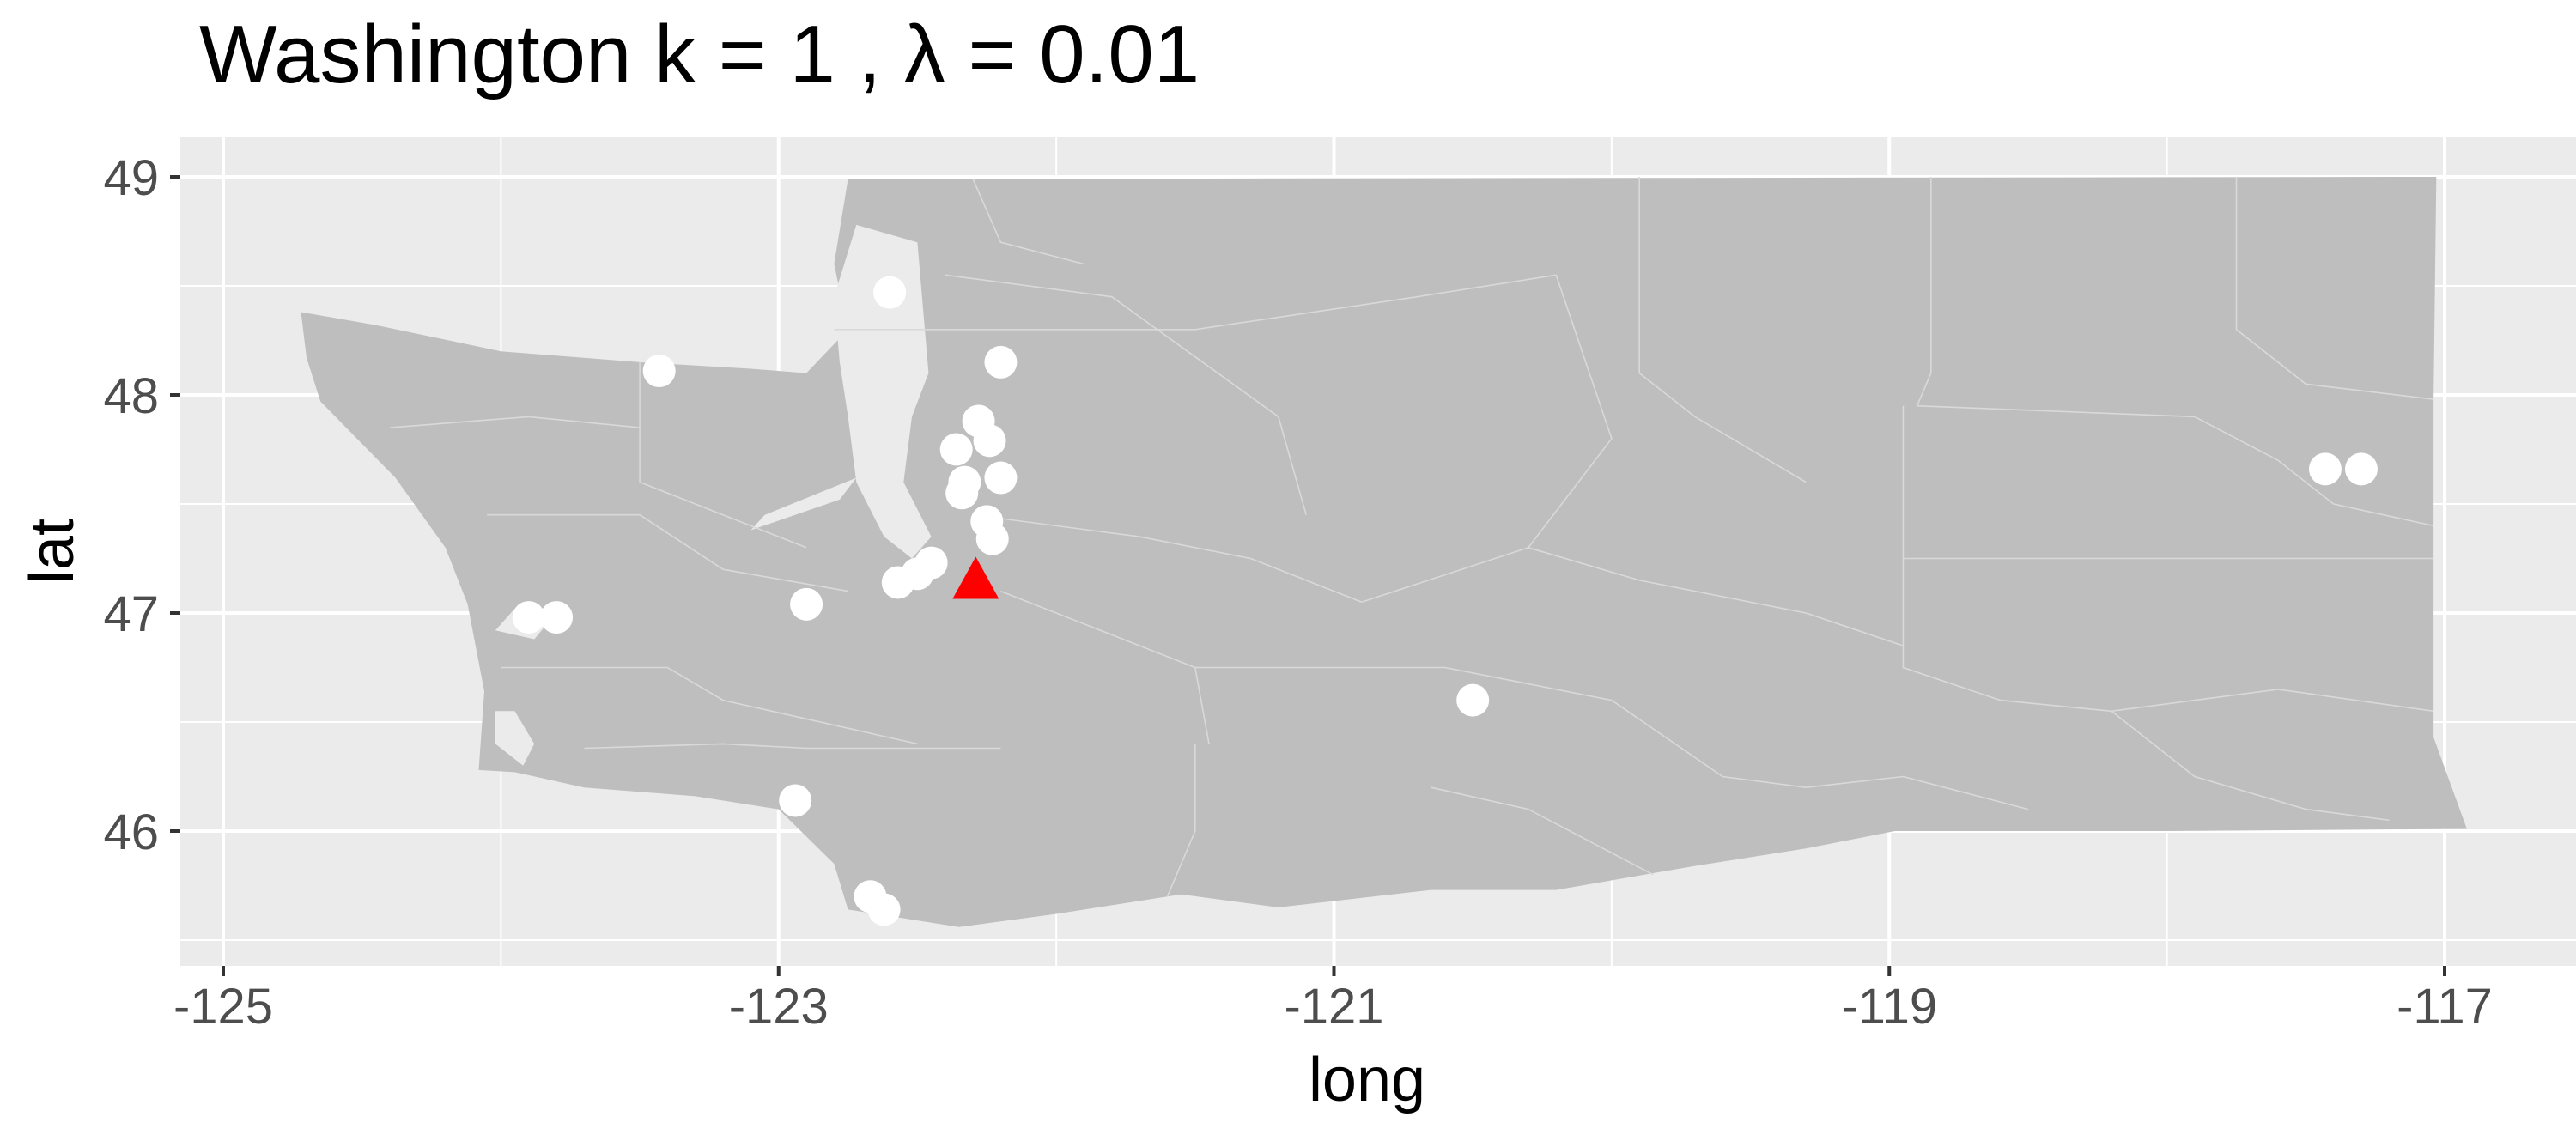  What do you see at coordinates (1889, 1007) in the screenshot?
I see `x-tick-label: -119` at bounding box center [1889, 1007].